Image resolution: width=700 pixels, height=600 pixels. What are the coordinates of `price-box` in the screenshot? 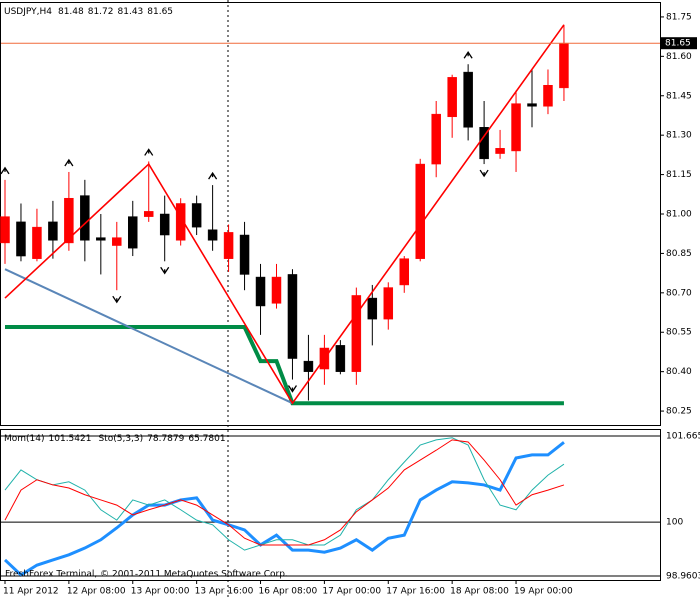 It's located at (679, 43).